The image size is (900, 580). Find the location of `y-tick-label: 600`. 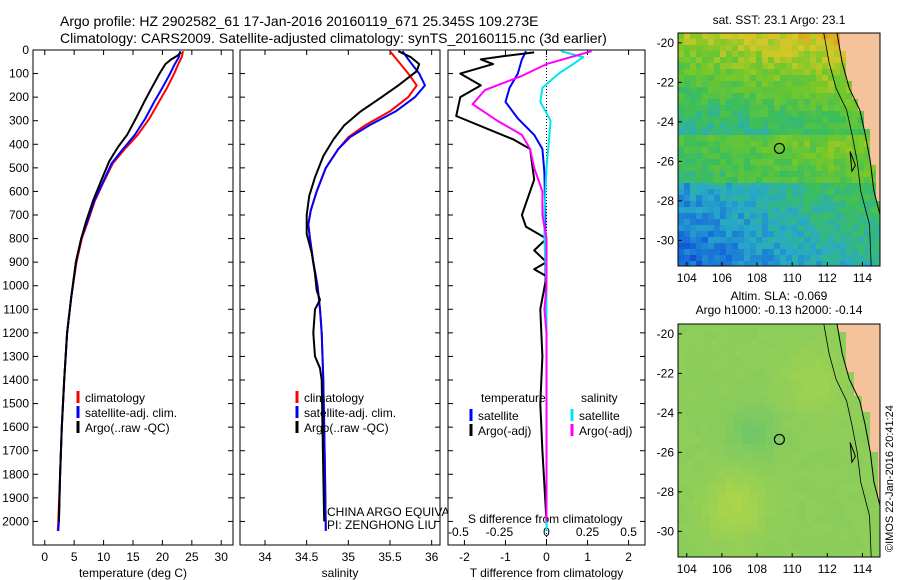

y-tick-label: 600 is located at coordinates (19, 191).